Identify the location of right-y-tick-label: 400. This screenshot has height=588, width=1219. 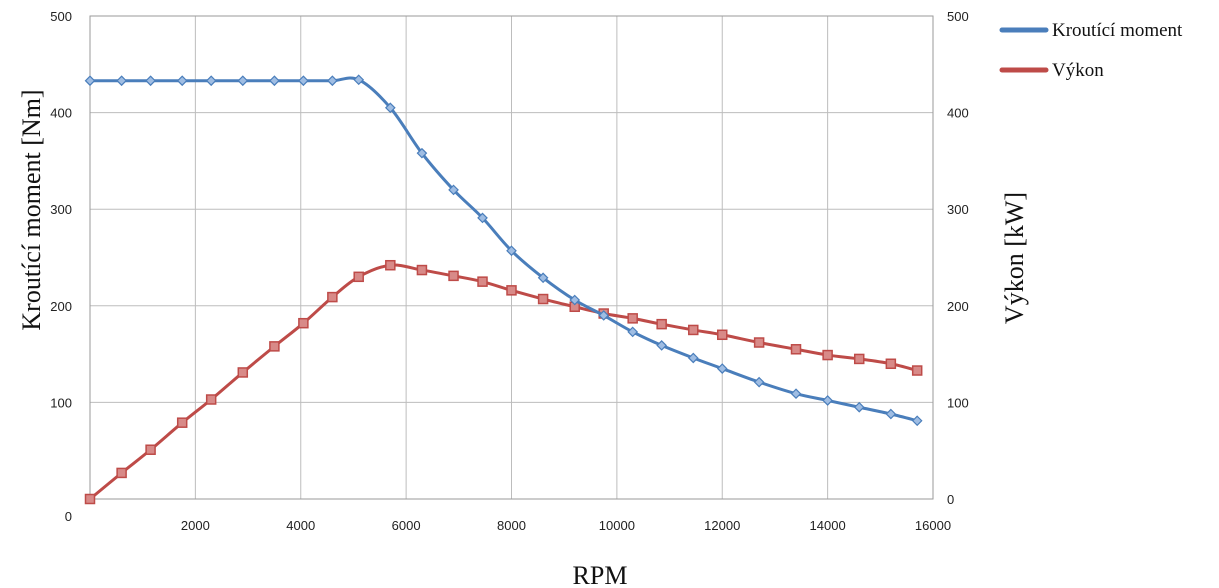
(958, 113).